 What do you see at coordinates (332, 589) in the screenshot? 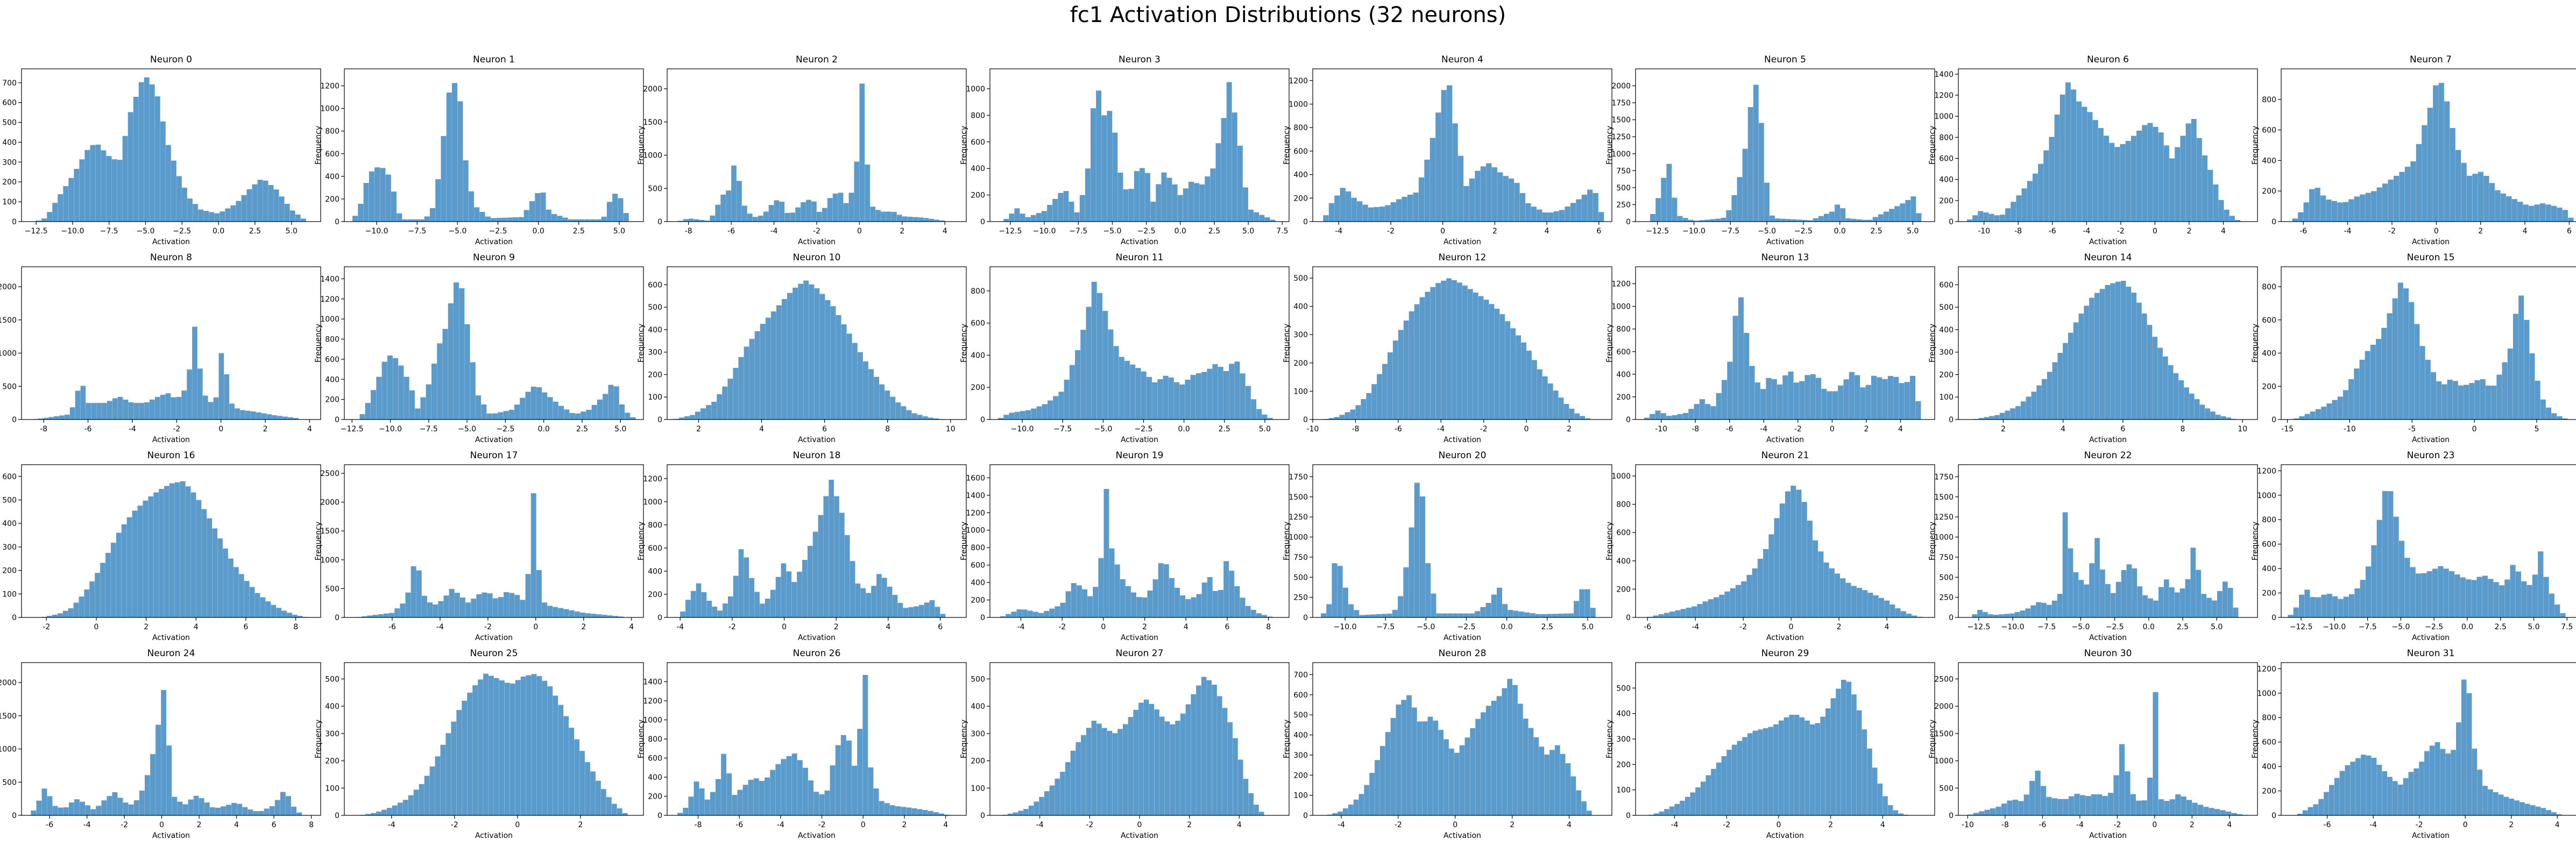
I see `y-tick-label: 500` at bounding box center [332, 589].